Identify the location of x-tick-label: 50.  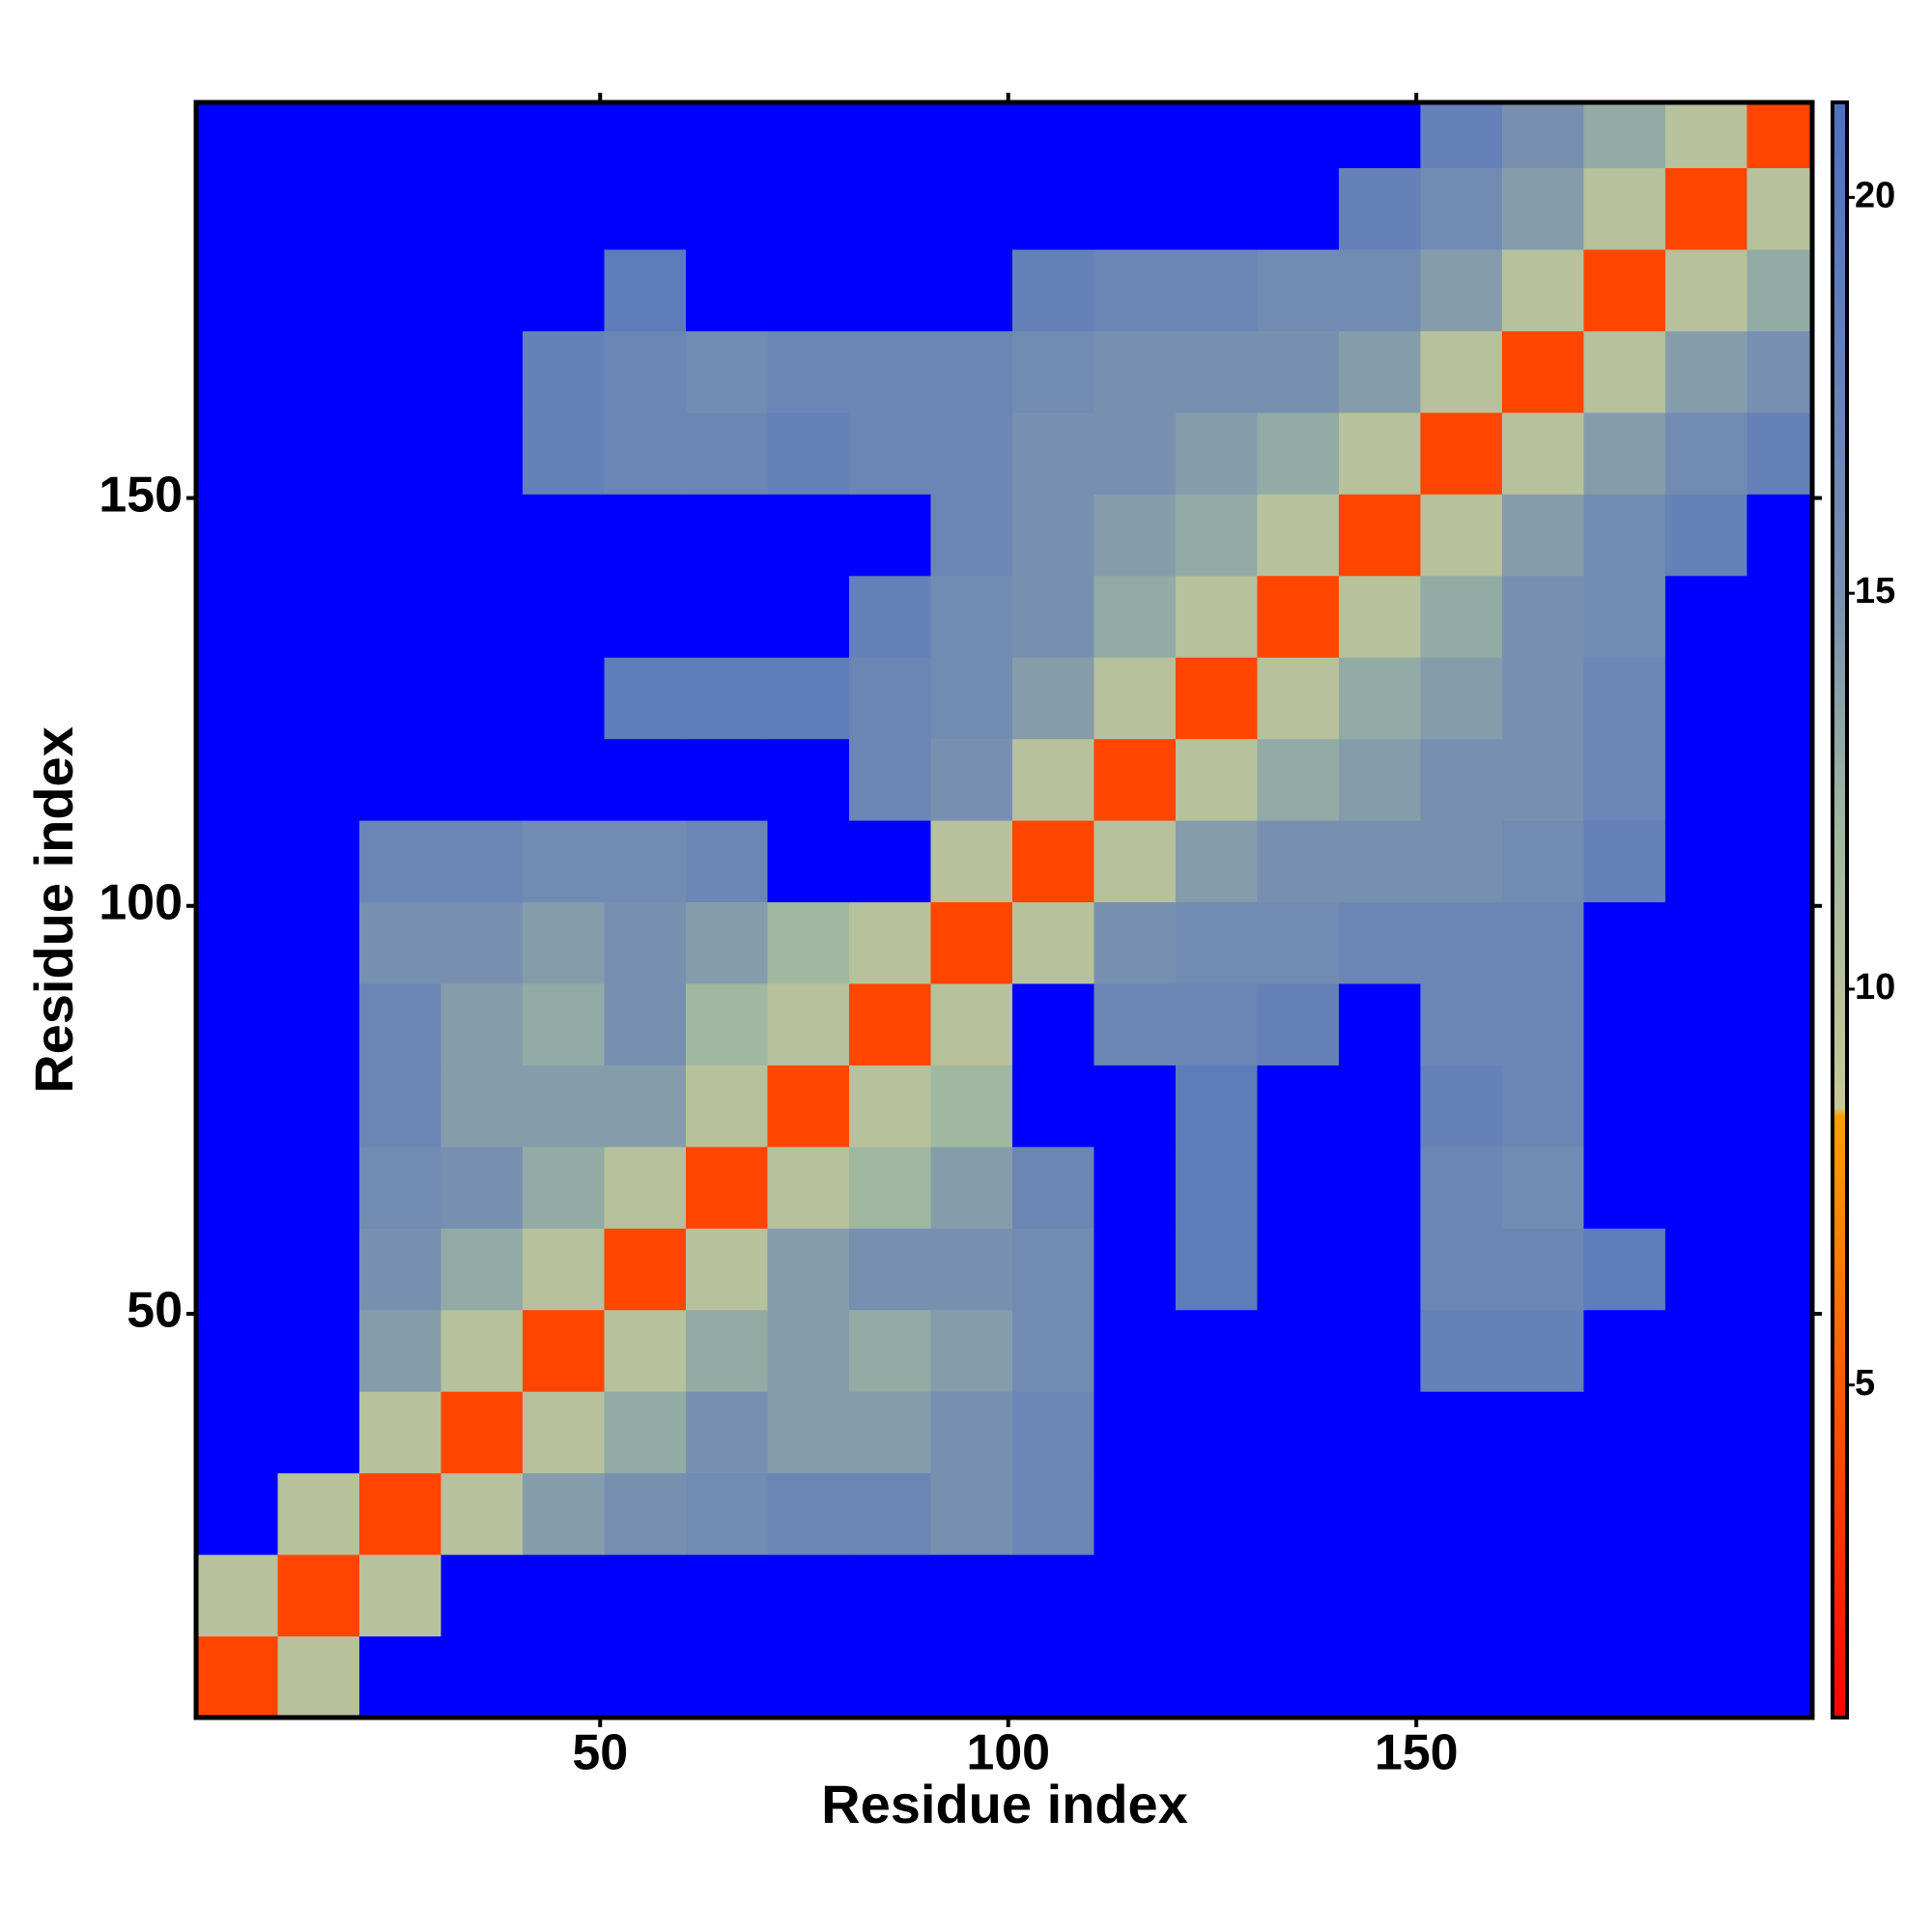
(600, 1753).